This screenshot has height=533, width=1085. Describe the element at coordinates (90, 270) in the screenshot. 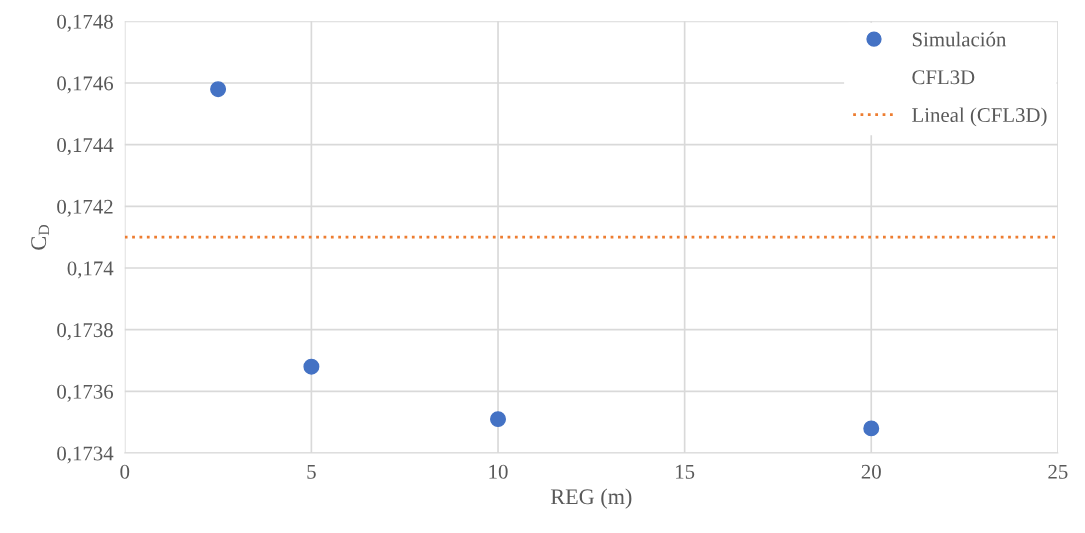

I see `y-tick-label: 0,174` at that location.